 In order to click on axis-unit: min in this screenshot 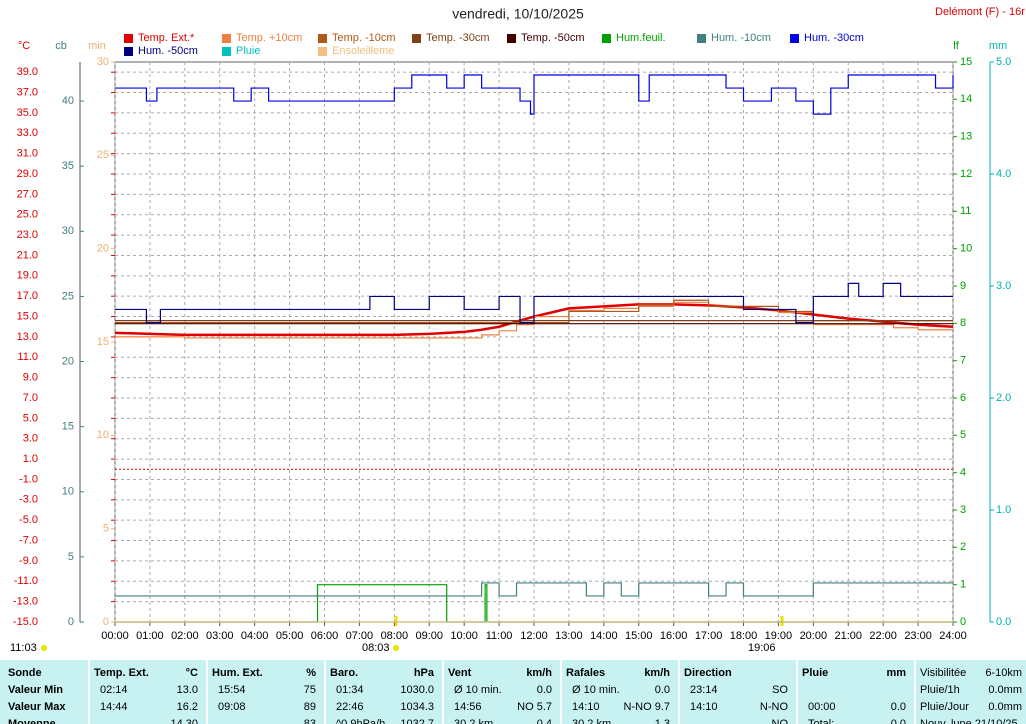, I will do `click(97, 46)`.